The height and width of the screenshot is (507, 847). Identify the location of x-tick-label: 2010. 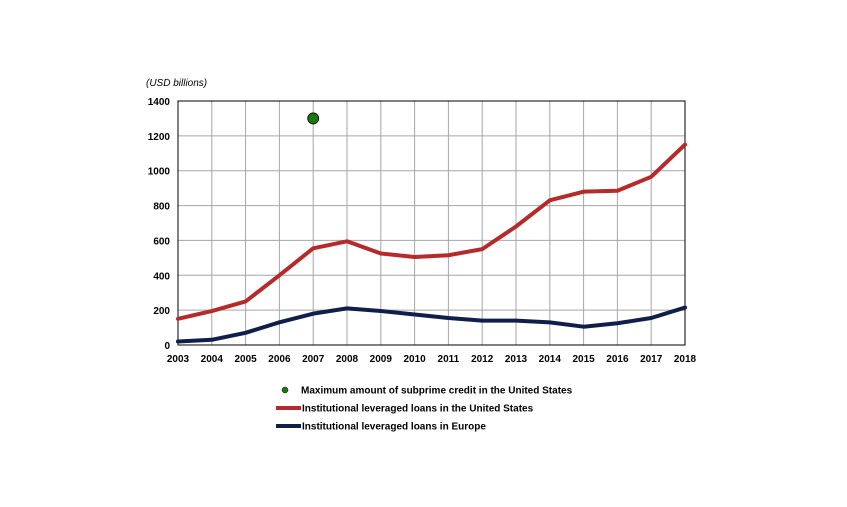
(414, 359).